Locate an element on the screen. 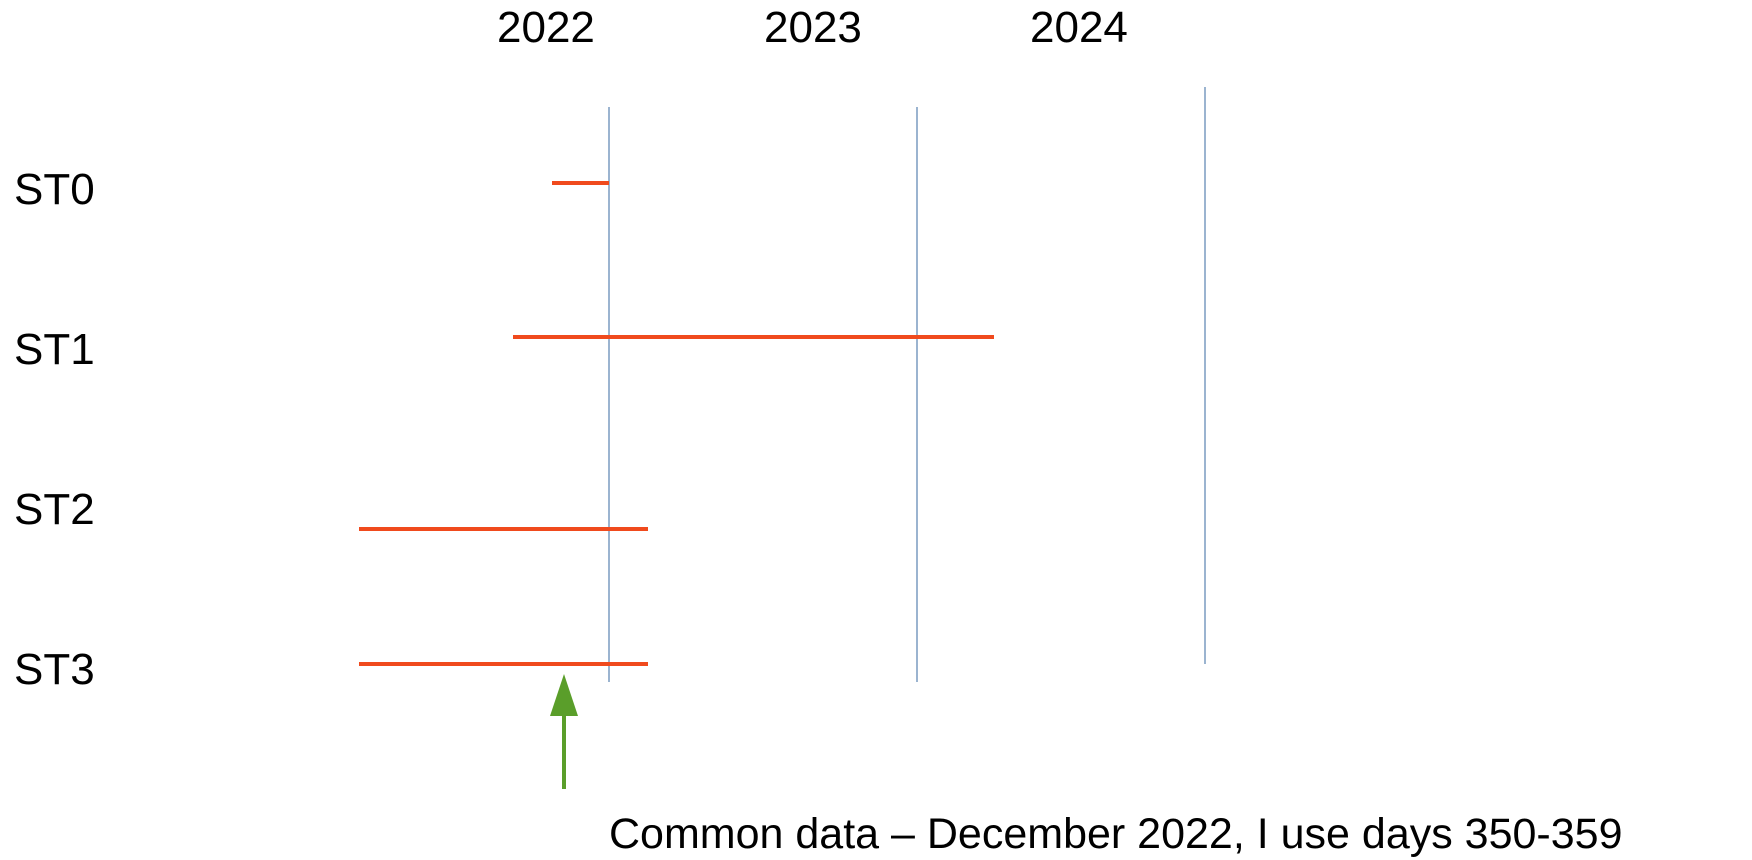  row-label-st1: ST1 is located at coordinates (54, 349).